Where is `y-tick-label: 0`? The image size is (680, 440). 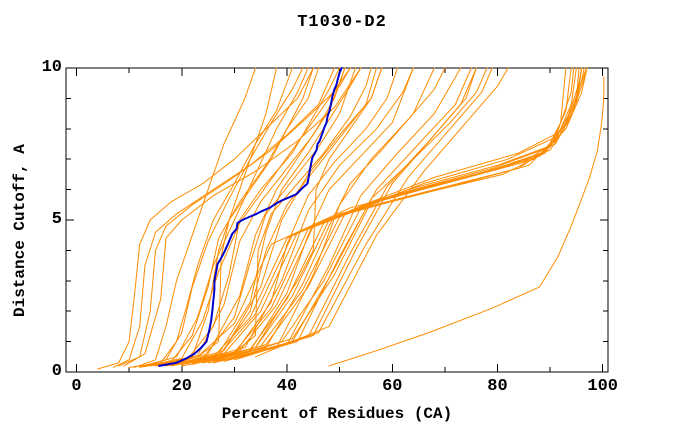 y-tick-label: 0 is located at coordinates (56, 371).